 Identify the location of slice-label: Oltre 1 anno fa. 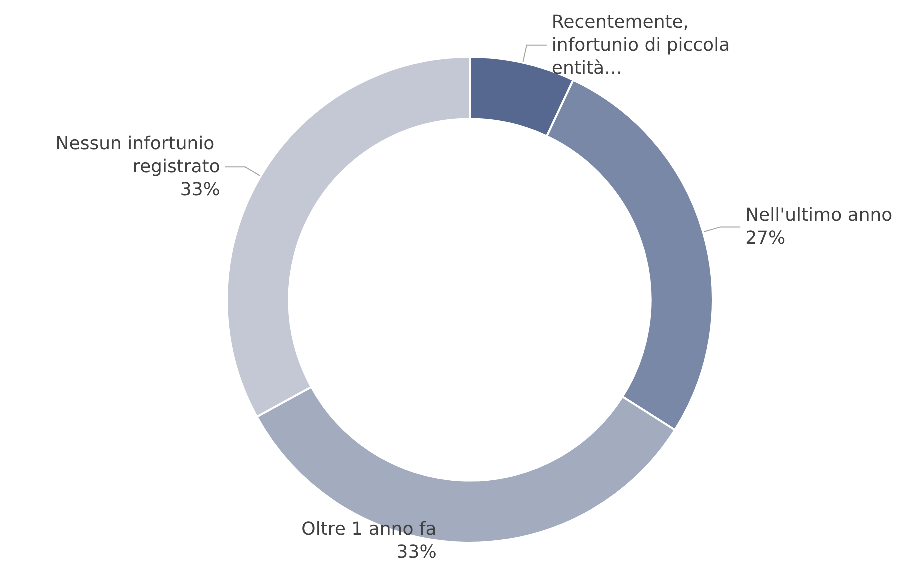
(369, 529).